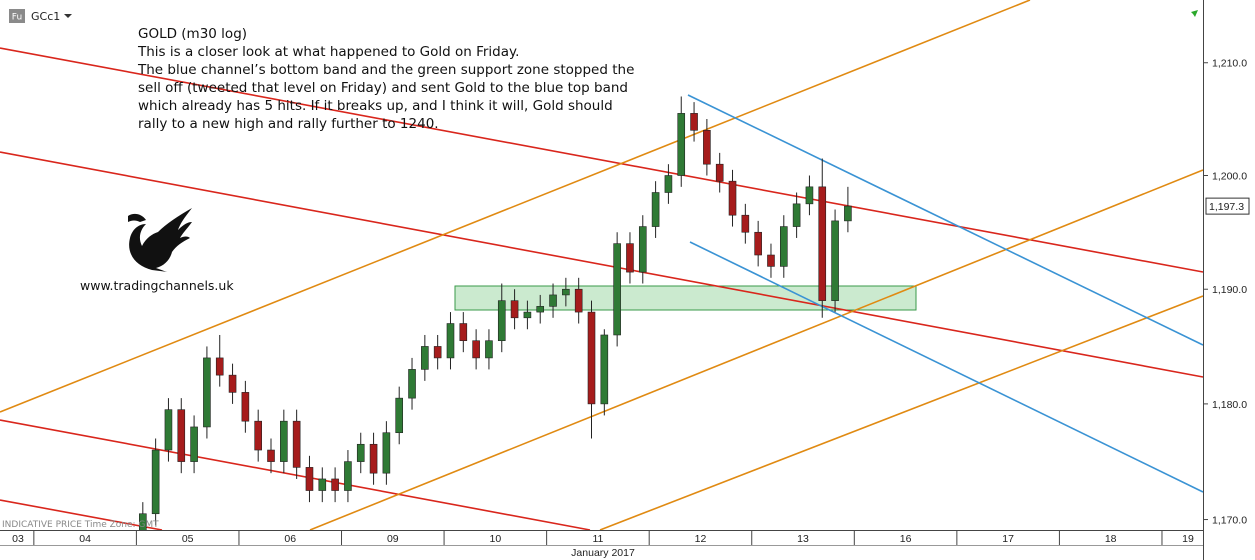  Describe the element at coordinates (1229, 521) in the screenshot. I see `y-tick-label: 1,170.0` at that location.